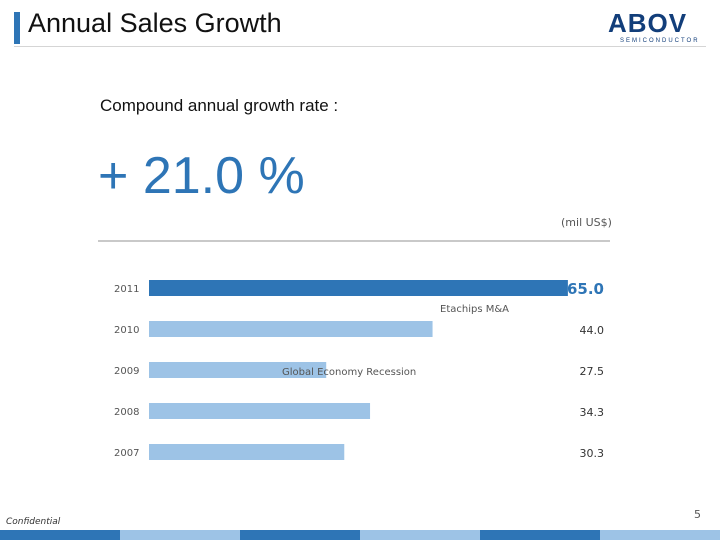 The width and height of the screenshot is (720, 540). I want to click on value-label-2011: 65.0, so click(585, 289).